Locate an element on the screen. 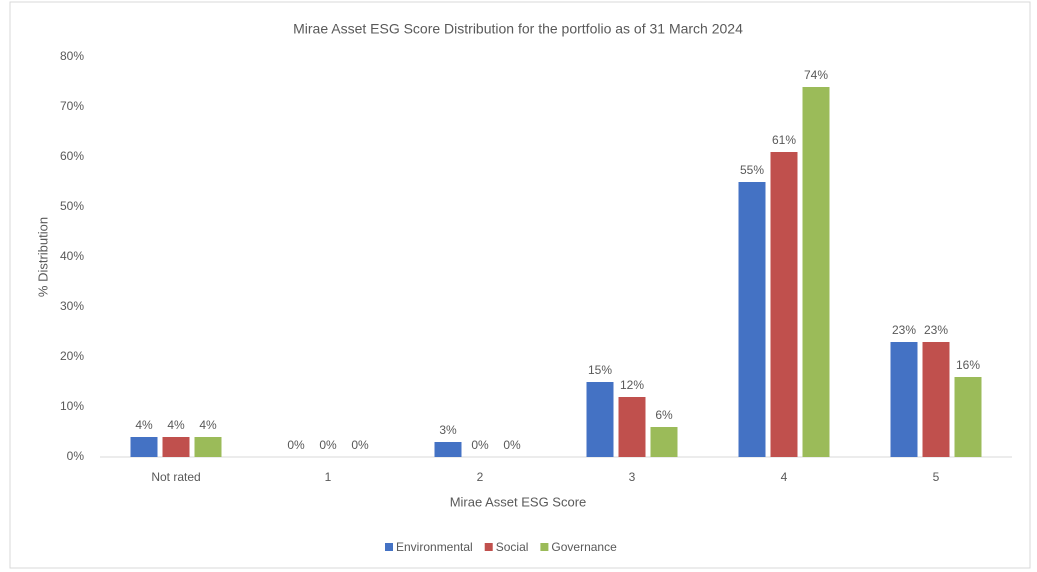 The height and width of the screenshot is (572, 1037). y-tick-label: 40% is located at coordinates (72, 256).